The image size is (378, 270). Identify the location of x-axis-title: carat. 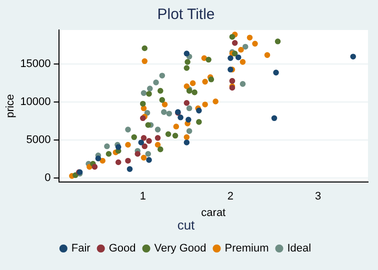
(213, 212).